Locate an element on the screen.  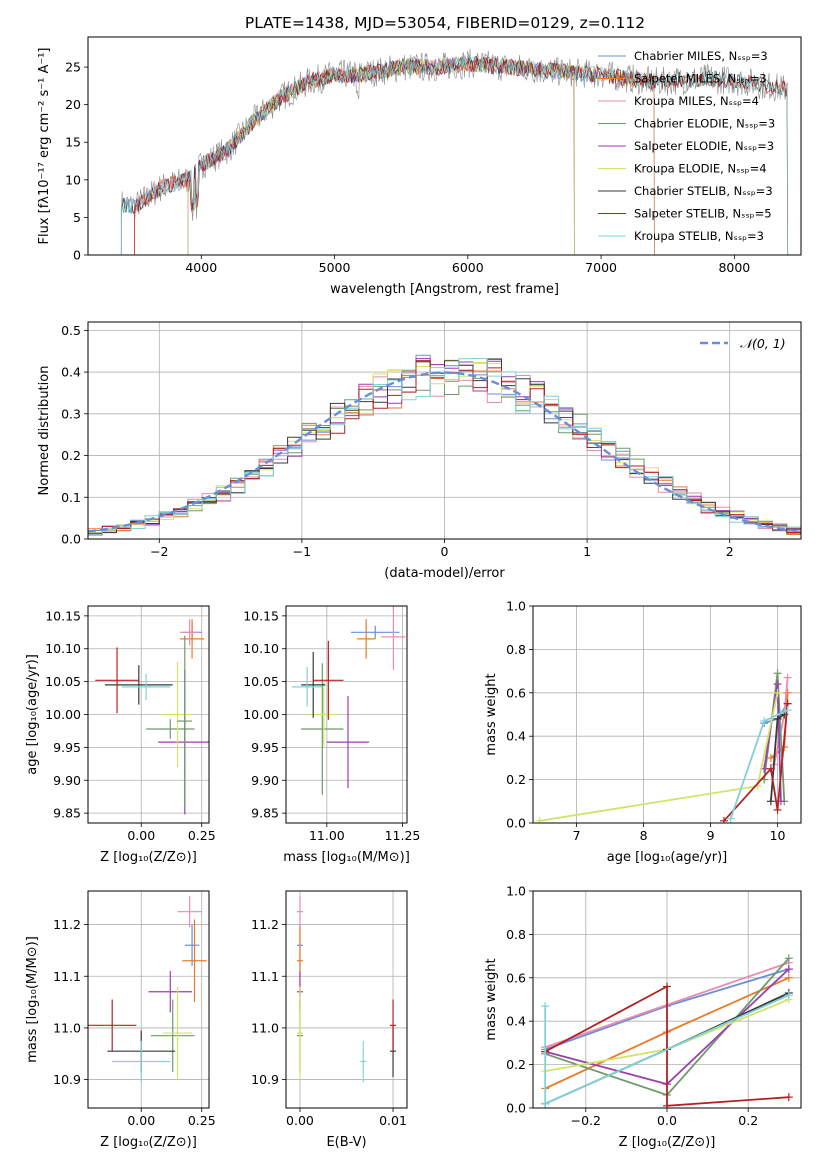
legend-label: Salpeter MILES, Nₛₛₚ=3 is located at coordinates (700, 79).